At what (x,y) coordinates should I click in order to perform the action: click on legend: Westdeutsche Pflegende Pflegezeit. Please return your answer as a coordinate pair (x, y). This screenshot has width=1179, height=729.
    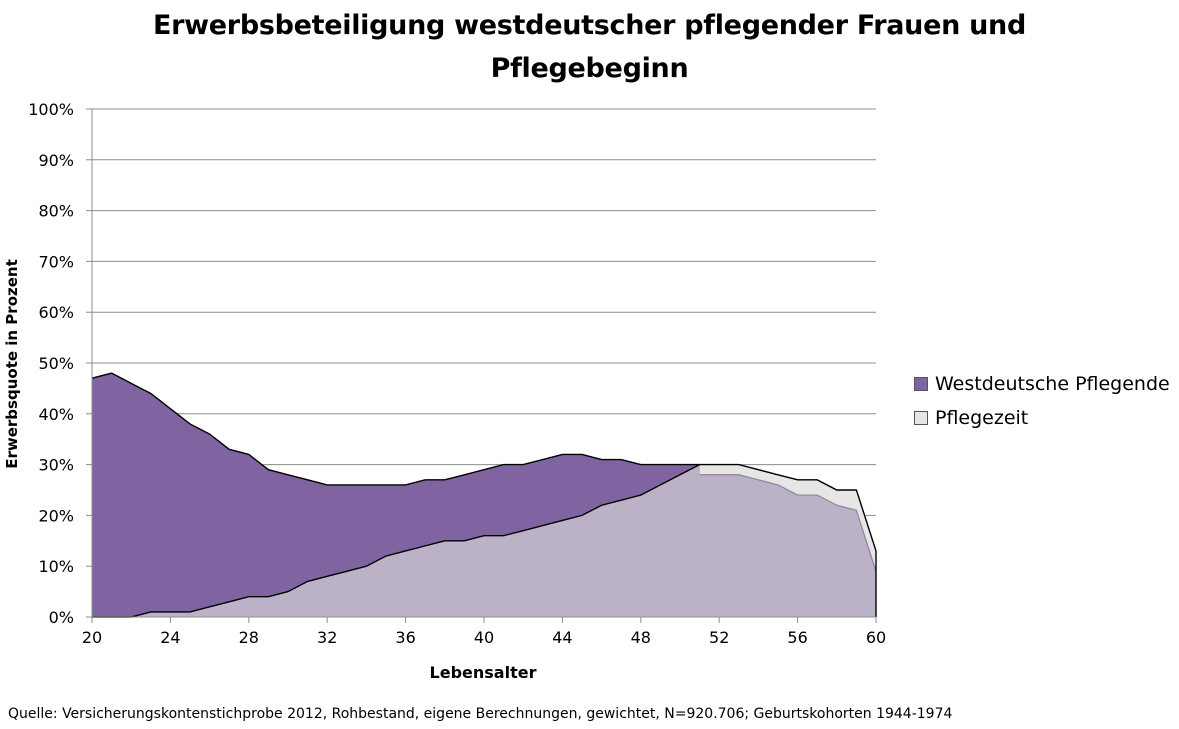
    Looking at the image, I should click on (1042, 401).